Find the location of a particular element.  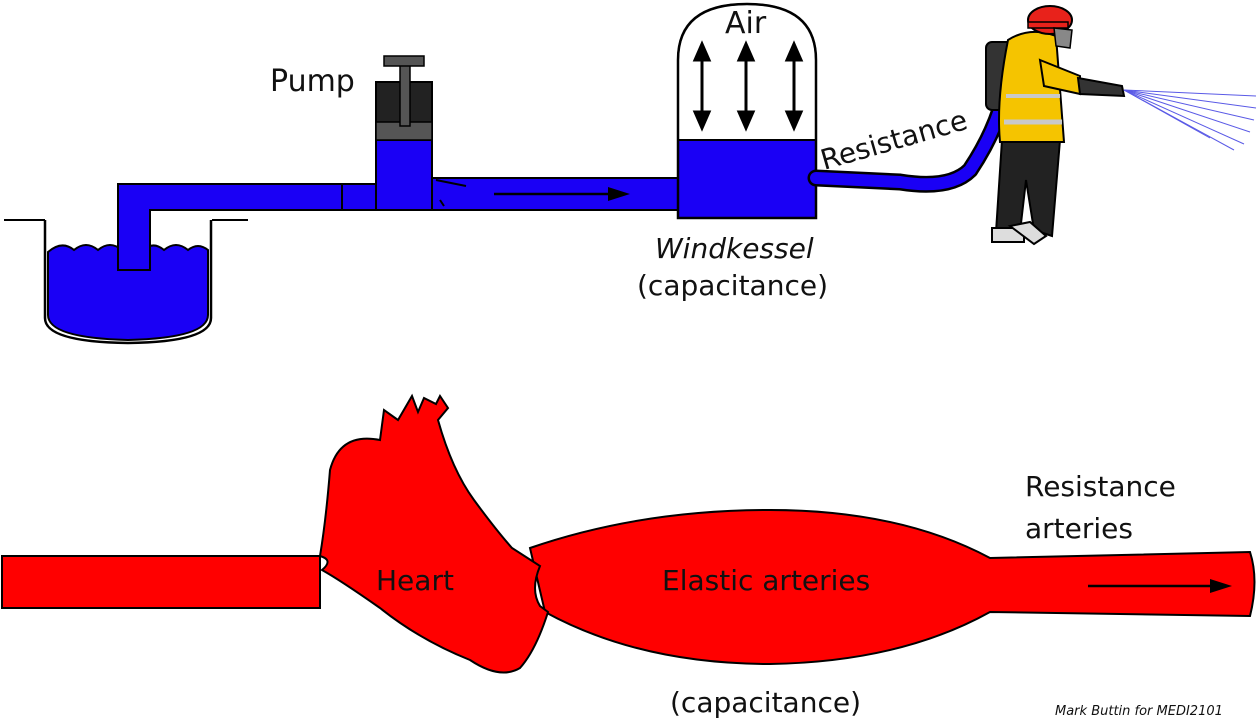

credit-text: Mark Buttin for MEDI2101 is located at coordinates (1139, 711).